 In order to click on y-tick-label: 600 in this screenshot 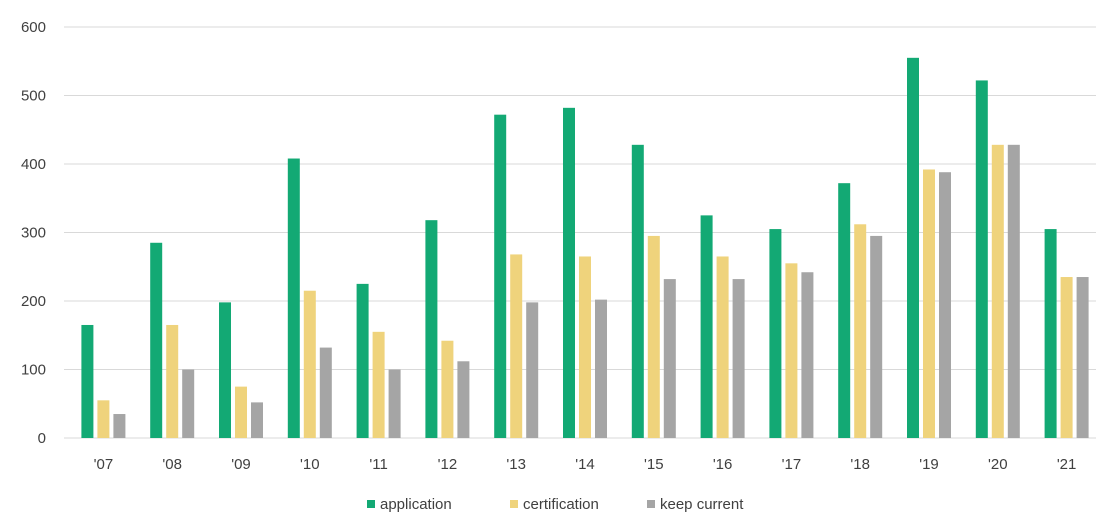, I will do `click(33, 27)`.